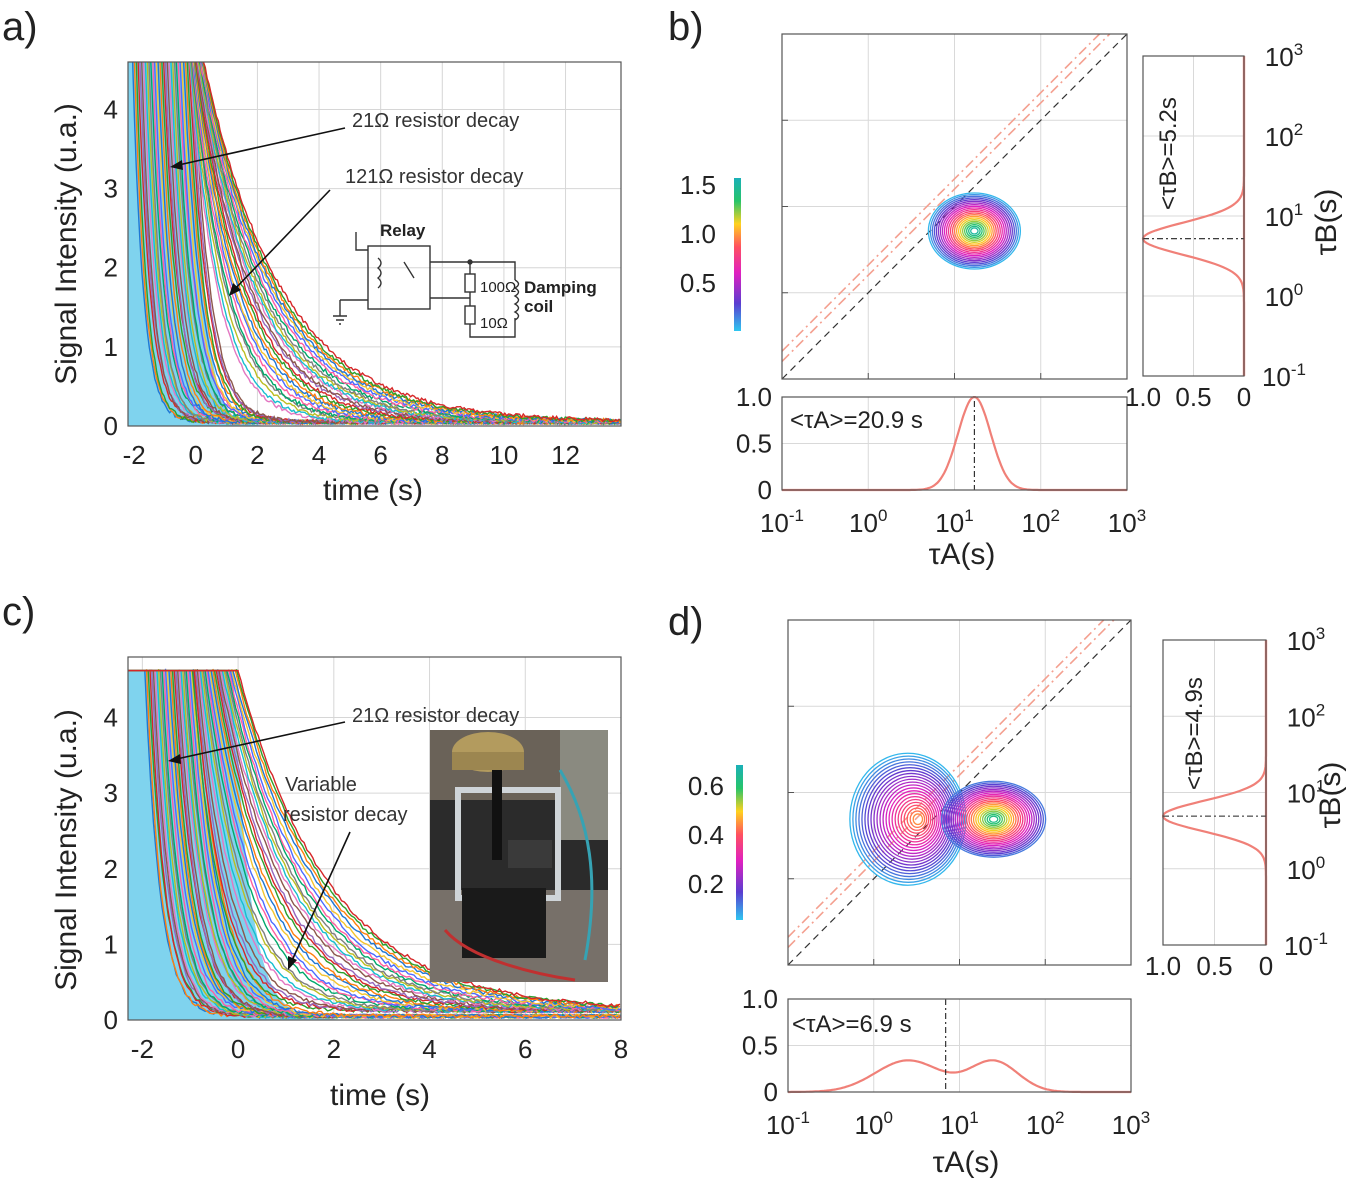 This screenshot has height=1191, width=1366. I want to click on panel-d-marginal-b-mean-text: <τB>=4.9s, so click(1194, 733).